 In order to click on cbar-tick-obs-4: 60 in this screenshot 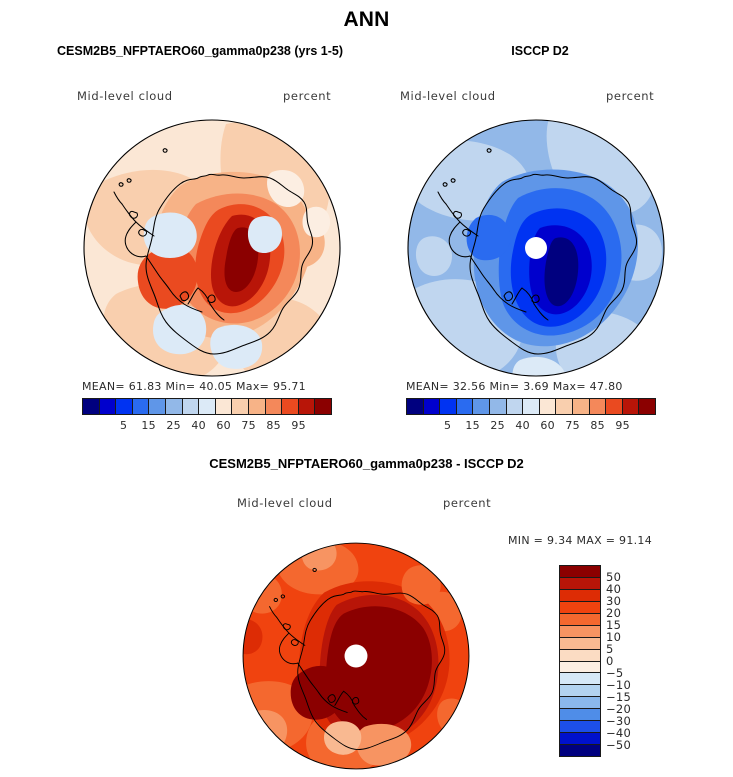, I will do `click(547, 425)`.